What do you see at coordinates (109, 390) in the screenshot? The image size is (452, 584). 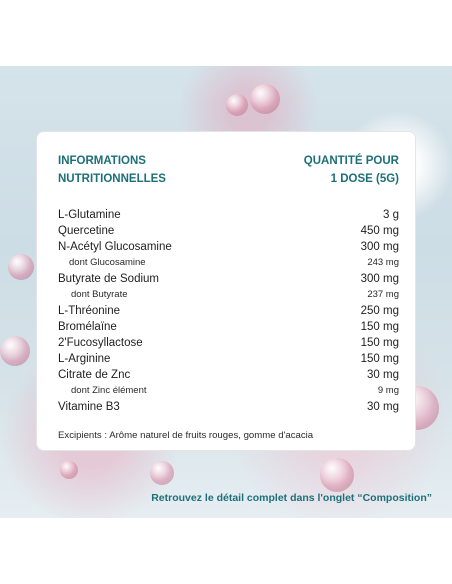 I see `sub-ingredient-name: dont Zinc élément` at bounding box center [109, 390].